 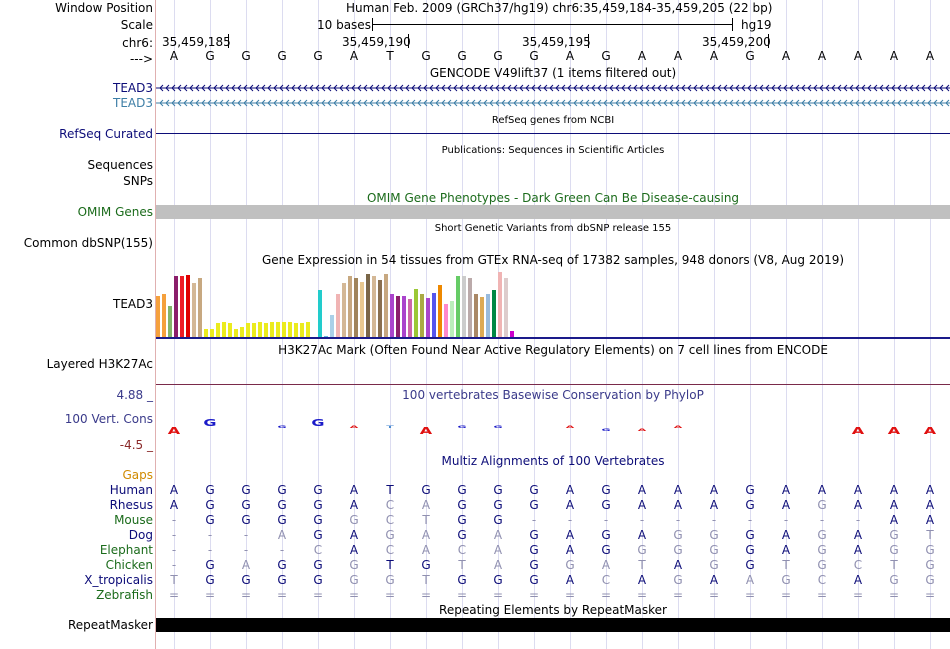 What do you see at coordinates (115, 212) in the screenshot?
I see `omim-label: OMIM Genes` at bounding box center [115, 212].